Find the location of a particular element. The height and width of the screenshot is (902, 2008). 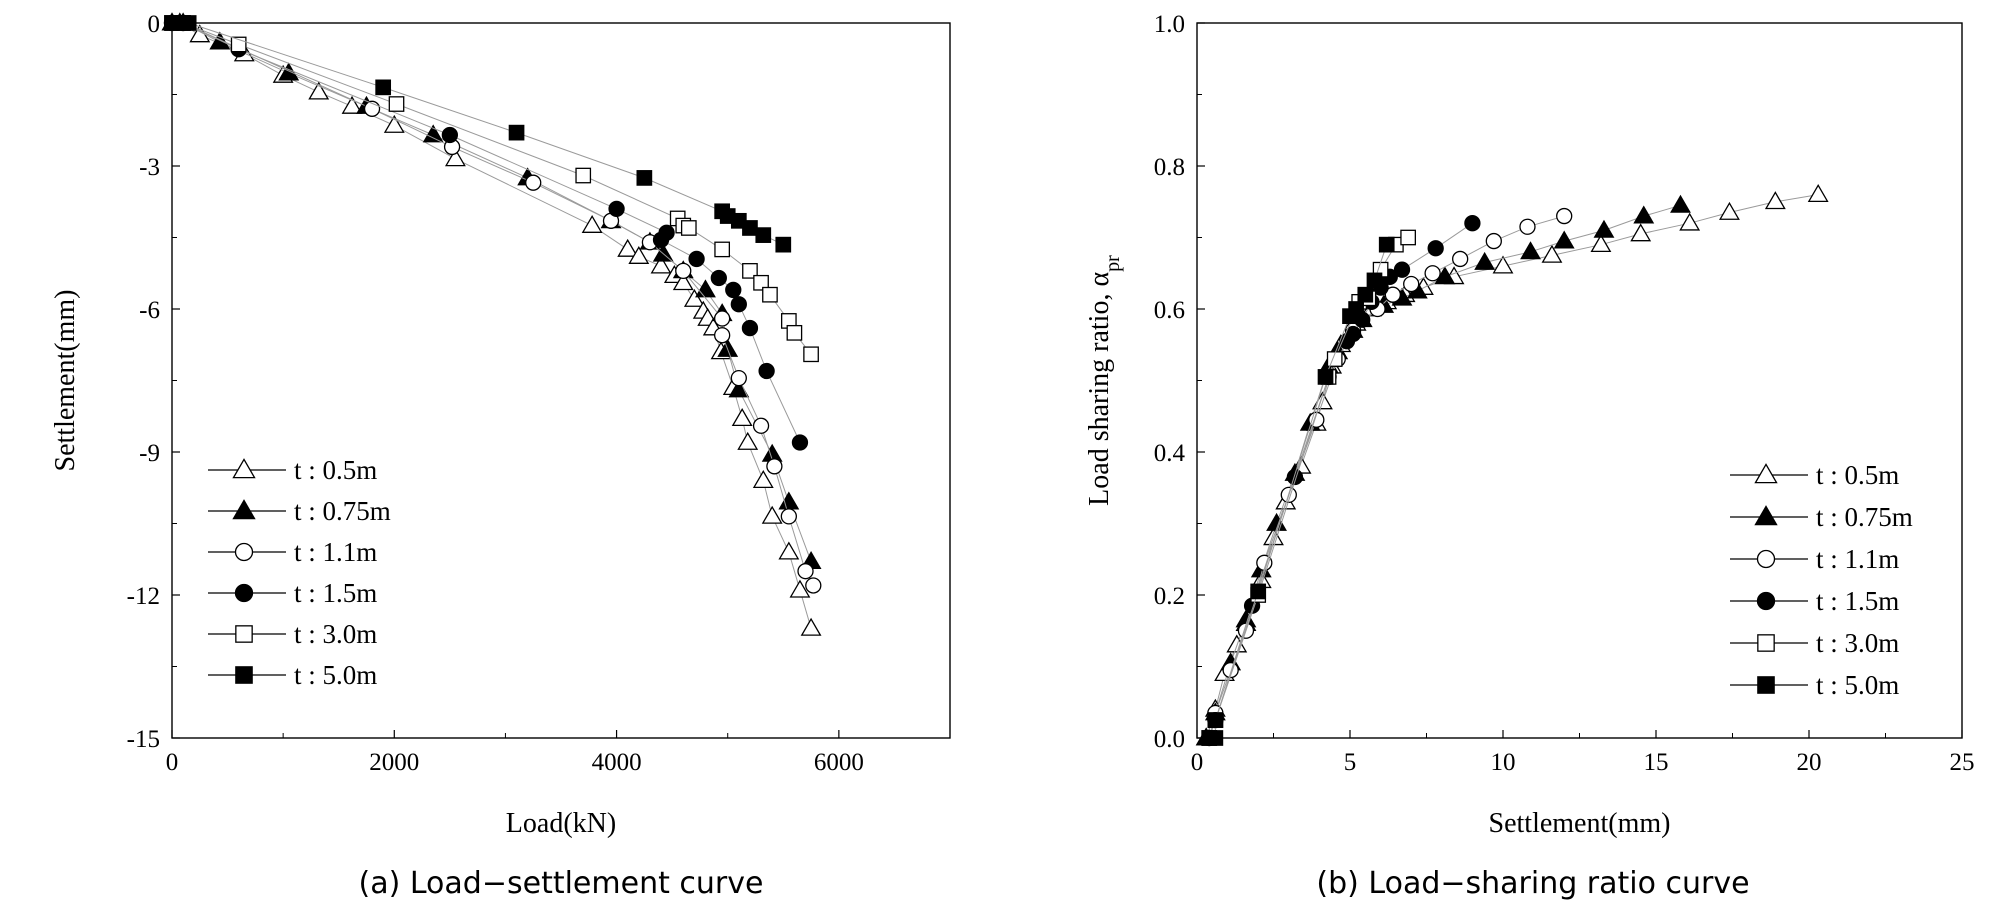

panel-caption: (b) Load−sharing ratio curve is located at coordinates (1532, 883).